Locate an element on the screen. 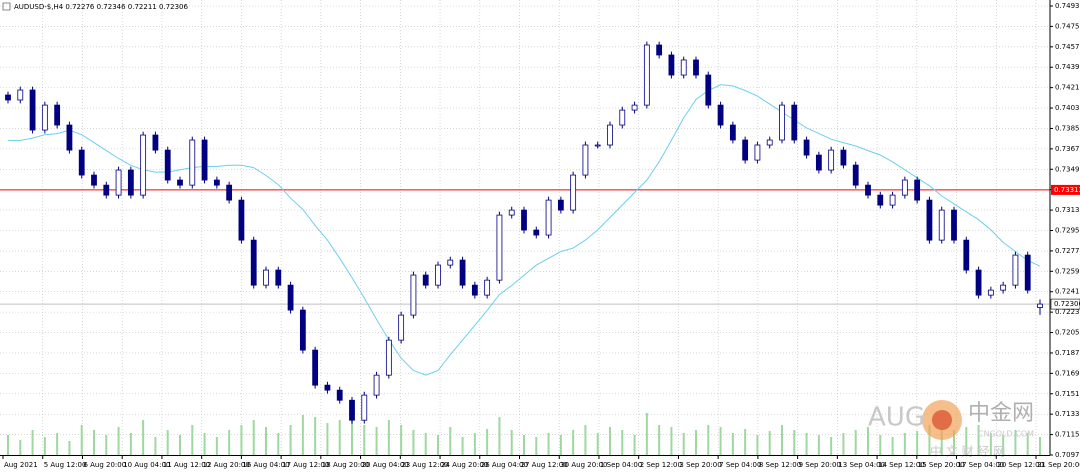 The image size is (1080, 472). x-tick-label: Aug 2021 is located at coordinates (21, 465).